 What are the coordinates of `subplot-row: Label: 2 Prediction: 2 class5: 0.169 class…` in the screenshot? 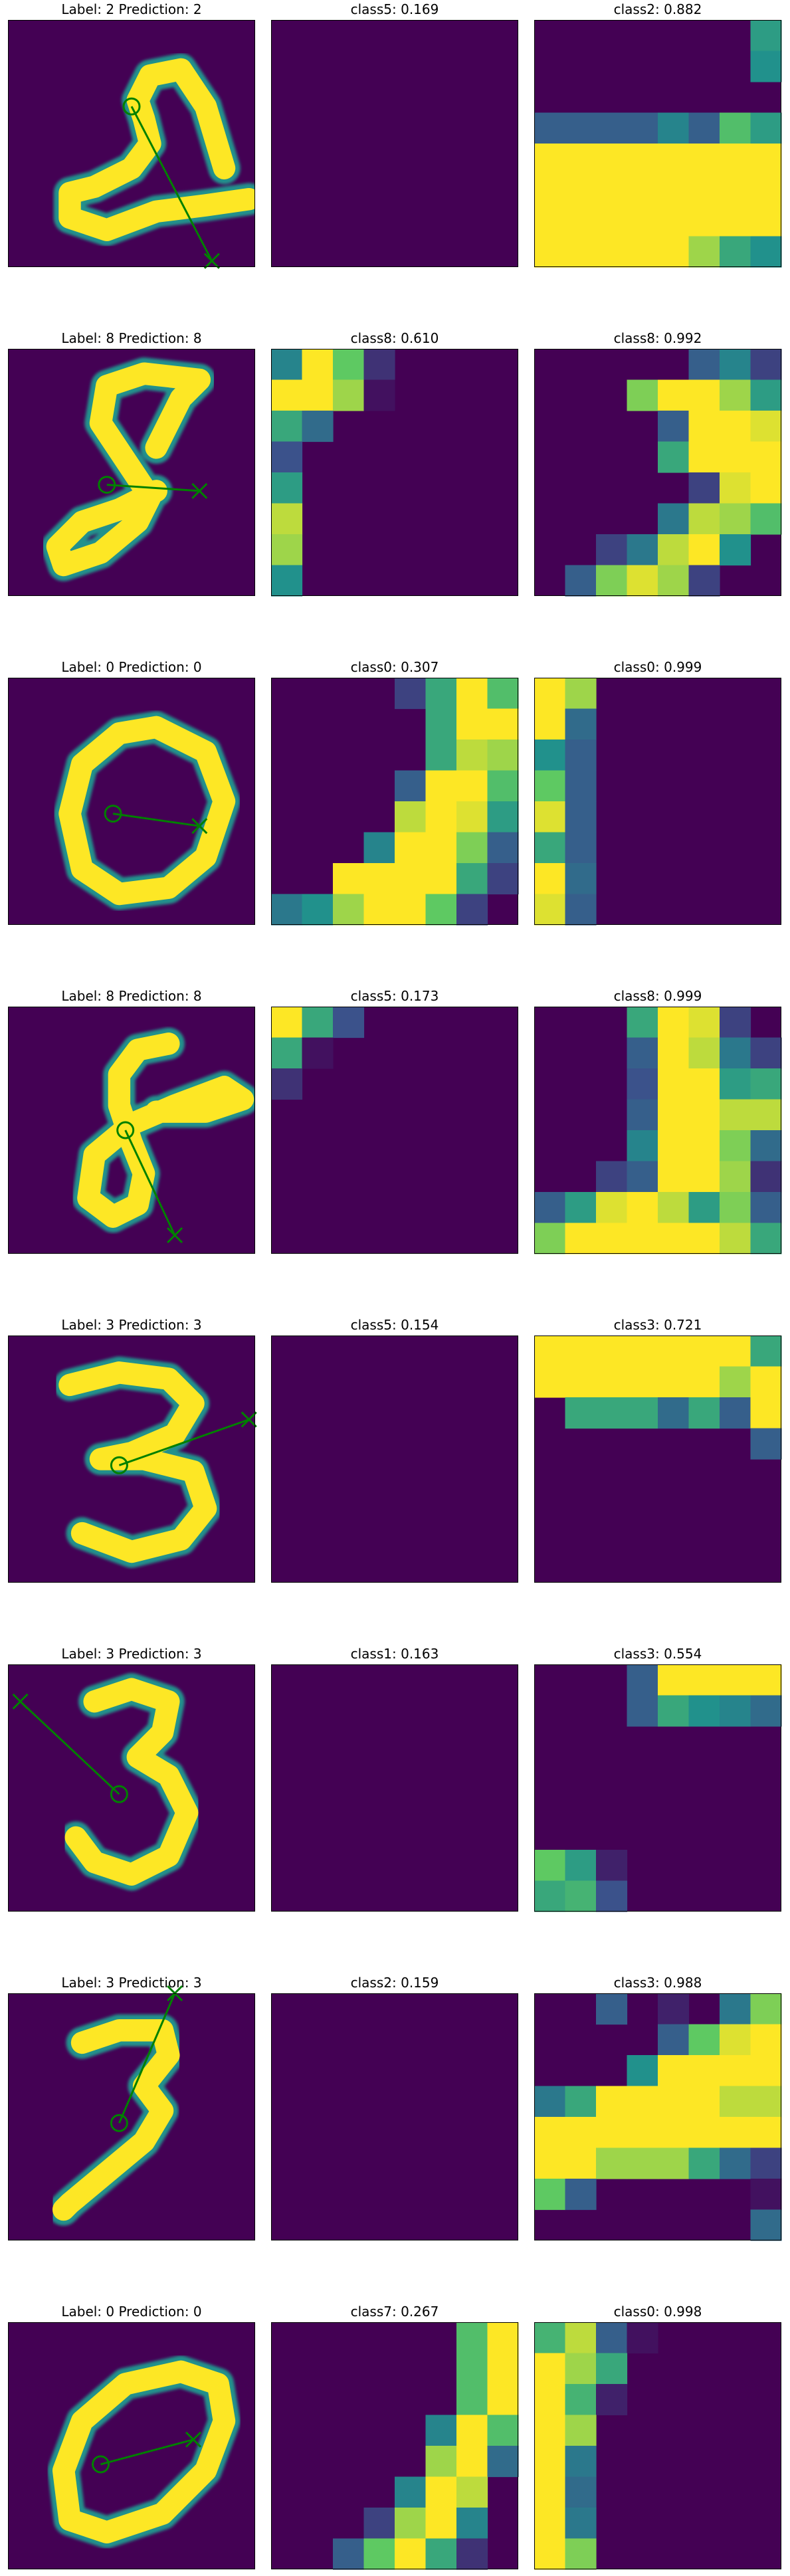 It's located at (395, 135).